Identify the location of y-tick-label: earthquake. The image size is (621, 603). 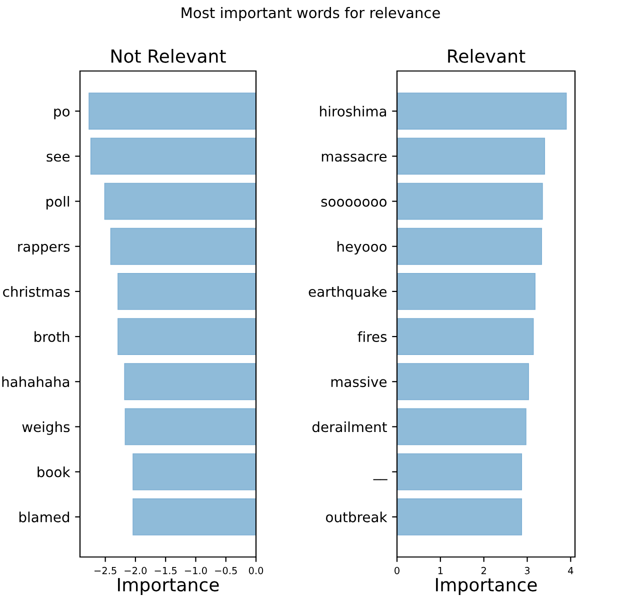
(347, 293).